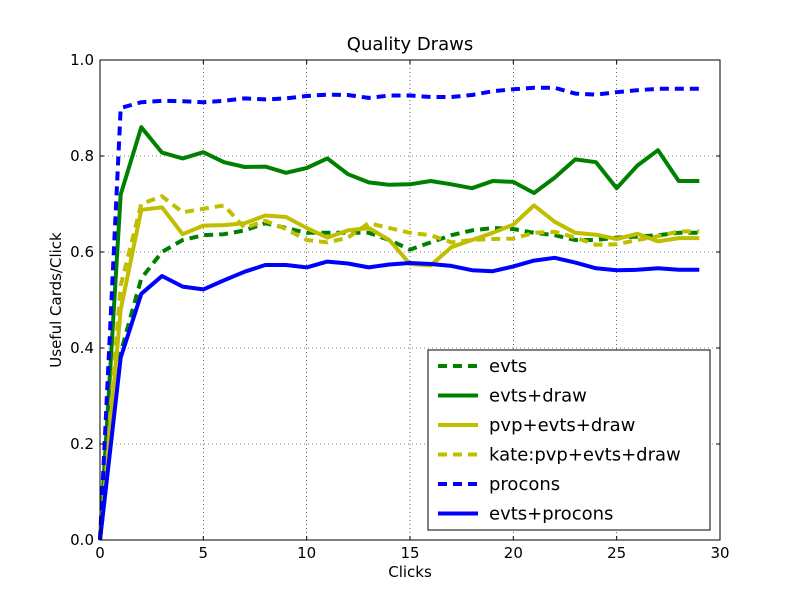 The height and width of the screenshot is (600, 800). I want to click on x-axis-label: Clicks, so click(410, 572).